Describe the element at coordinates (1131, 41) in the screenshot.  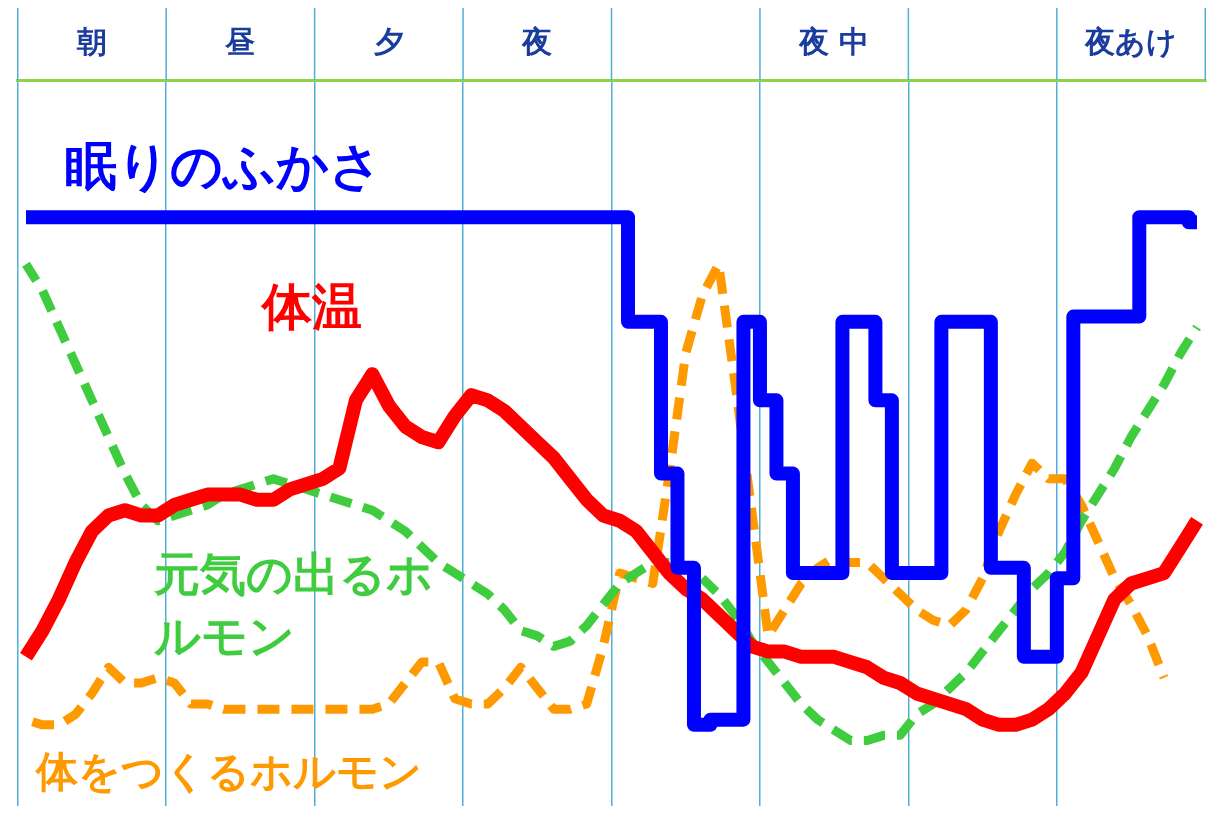
I see `x-tick-label: 夜あけ` at that location.